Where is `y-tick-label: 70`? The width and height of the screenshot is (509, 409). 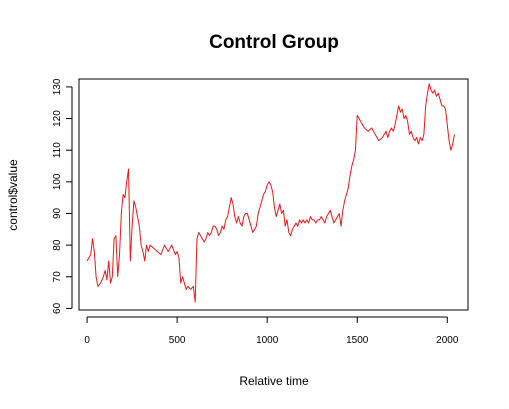
y-tick-label: 70 is located at coordinates (57, 277).